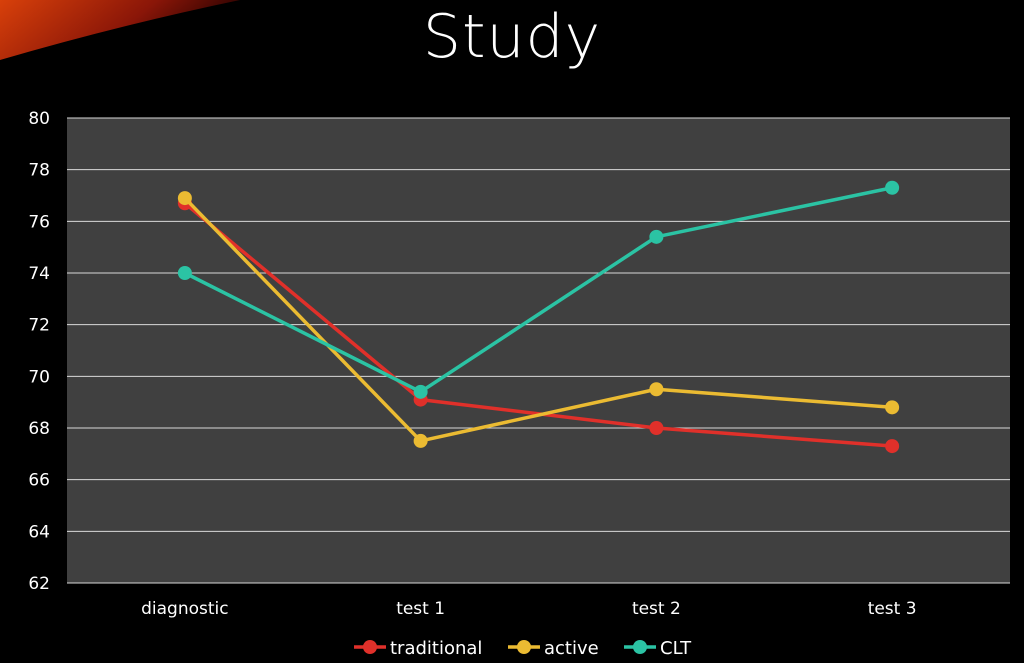  I want to click on y-tick-label: 66, so click(39, 481).